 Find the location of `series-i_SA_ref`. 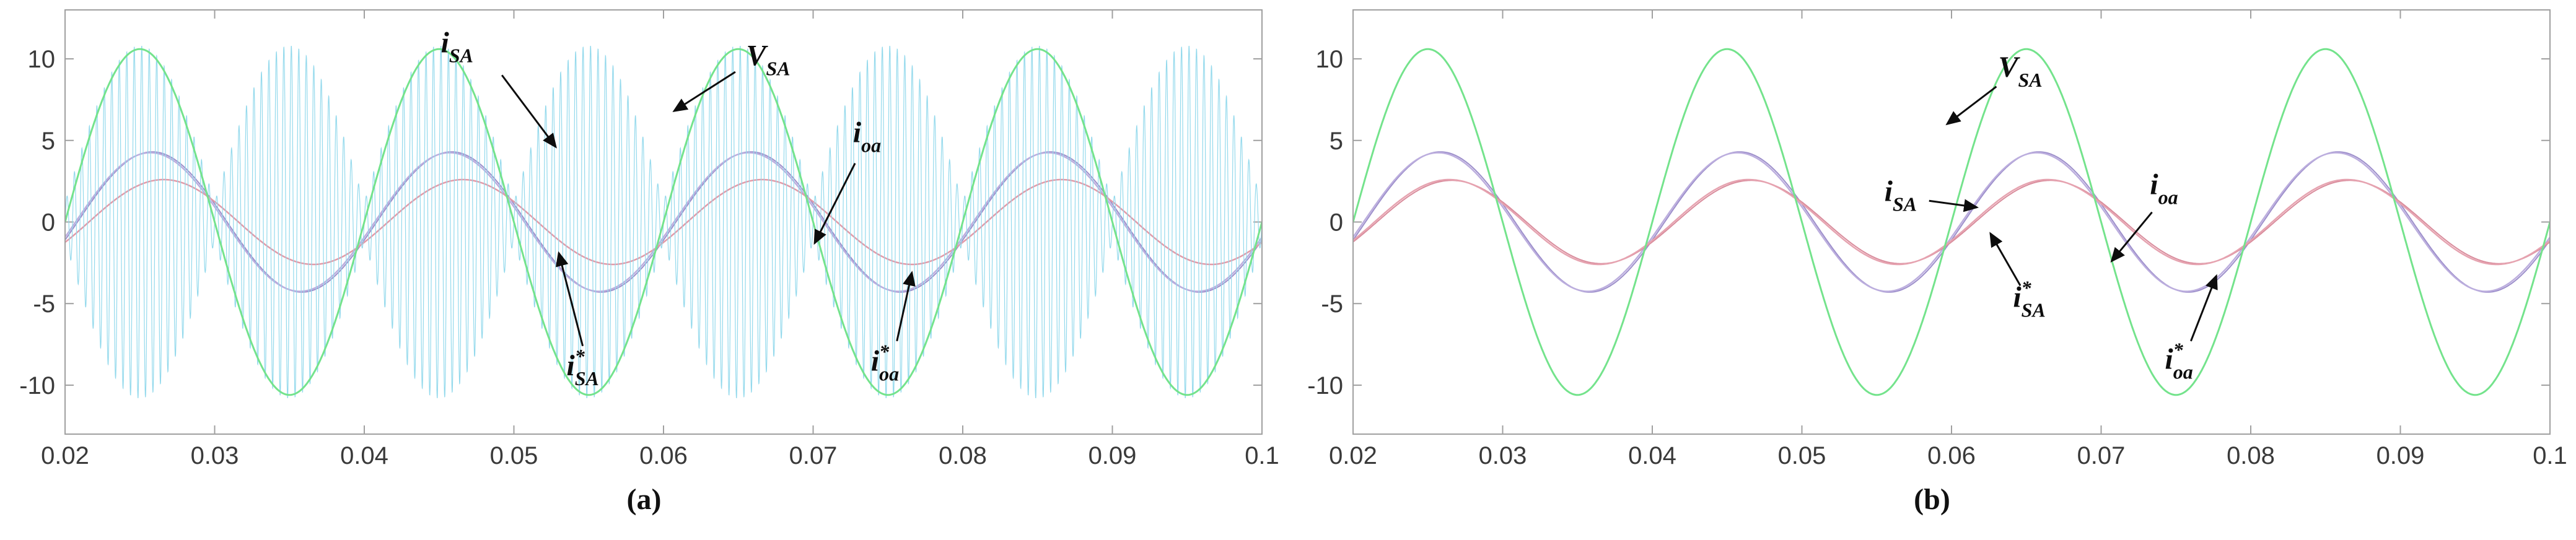

series-i_SA_ref is located at coordinates (663, 222).